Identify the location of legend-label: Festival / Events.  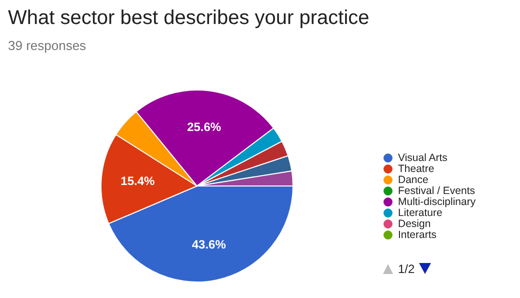
(437, 191).